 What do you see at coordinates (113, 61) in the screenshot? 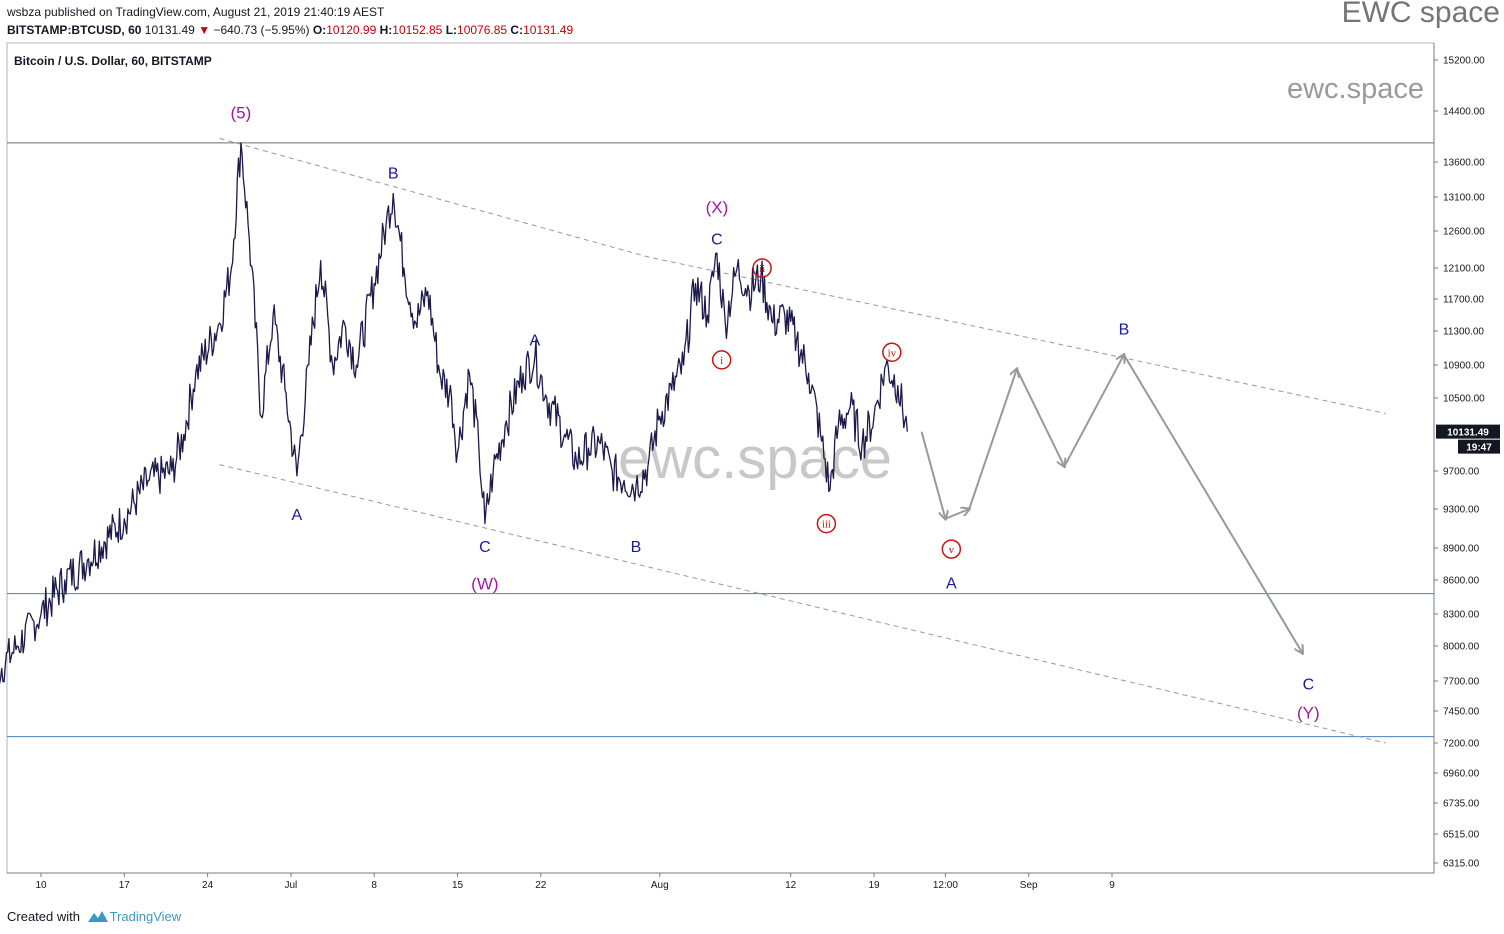
I see `chart-title: Bitcoin / U.S. Dollar, 60, BITSTAMP` at bounding box center [113, 61].